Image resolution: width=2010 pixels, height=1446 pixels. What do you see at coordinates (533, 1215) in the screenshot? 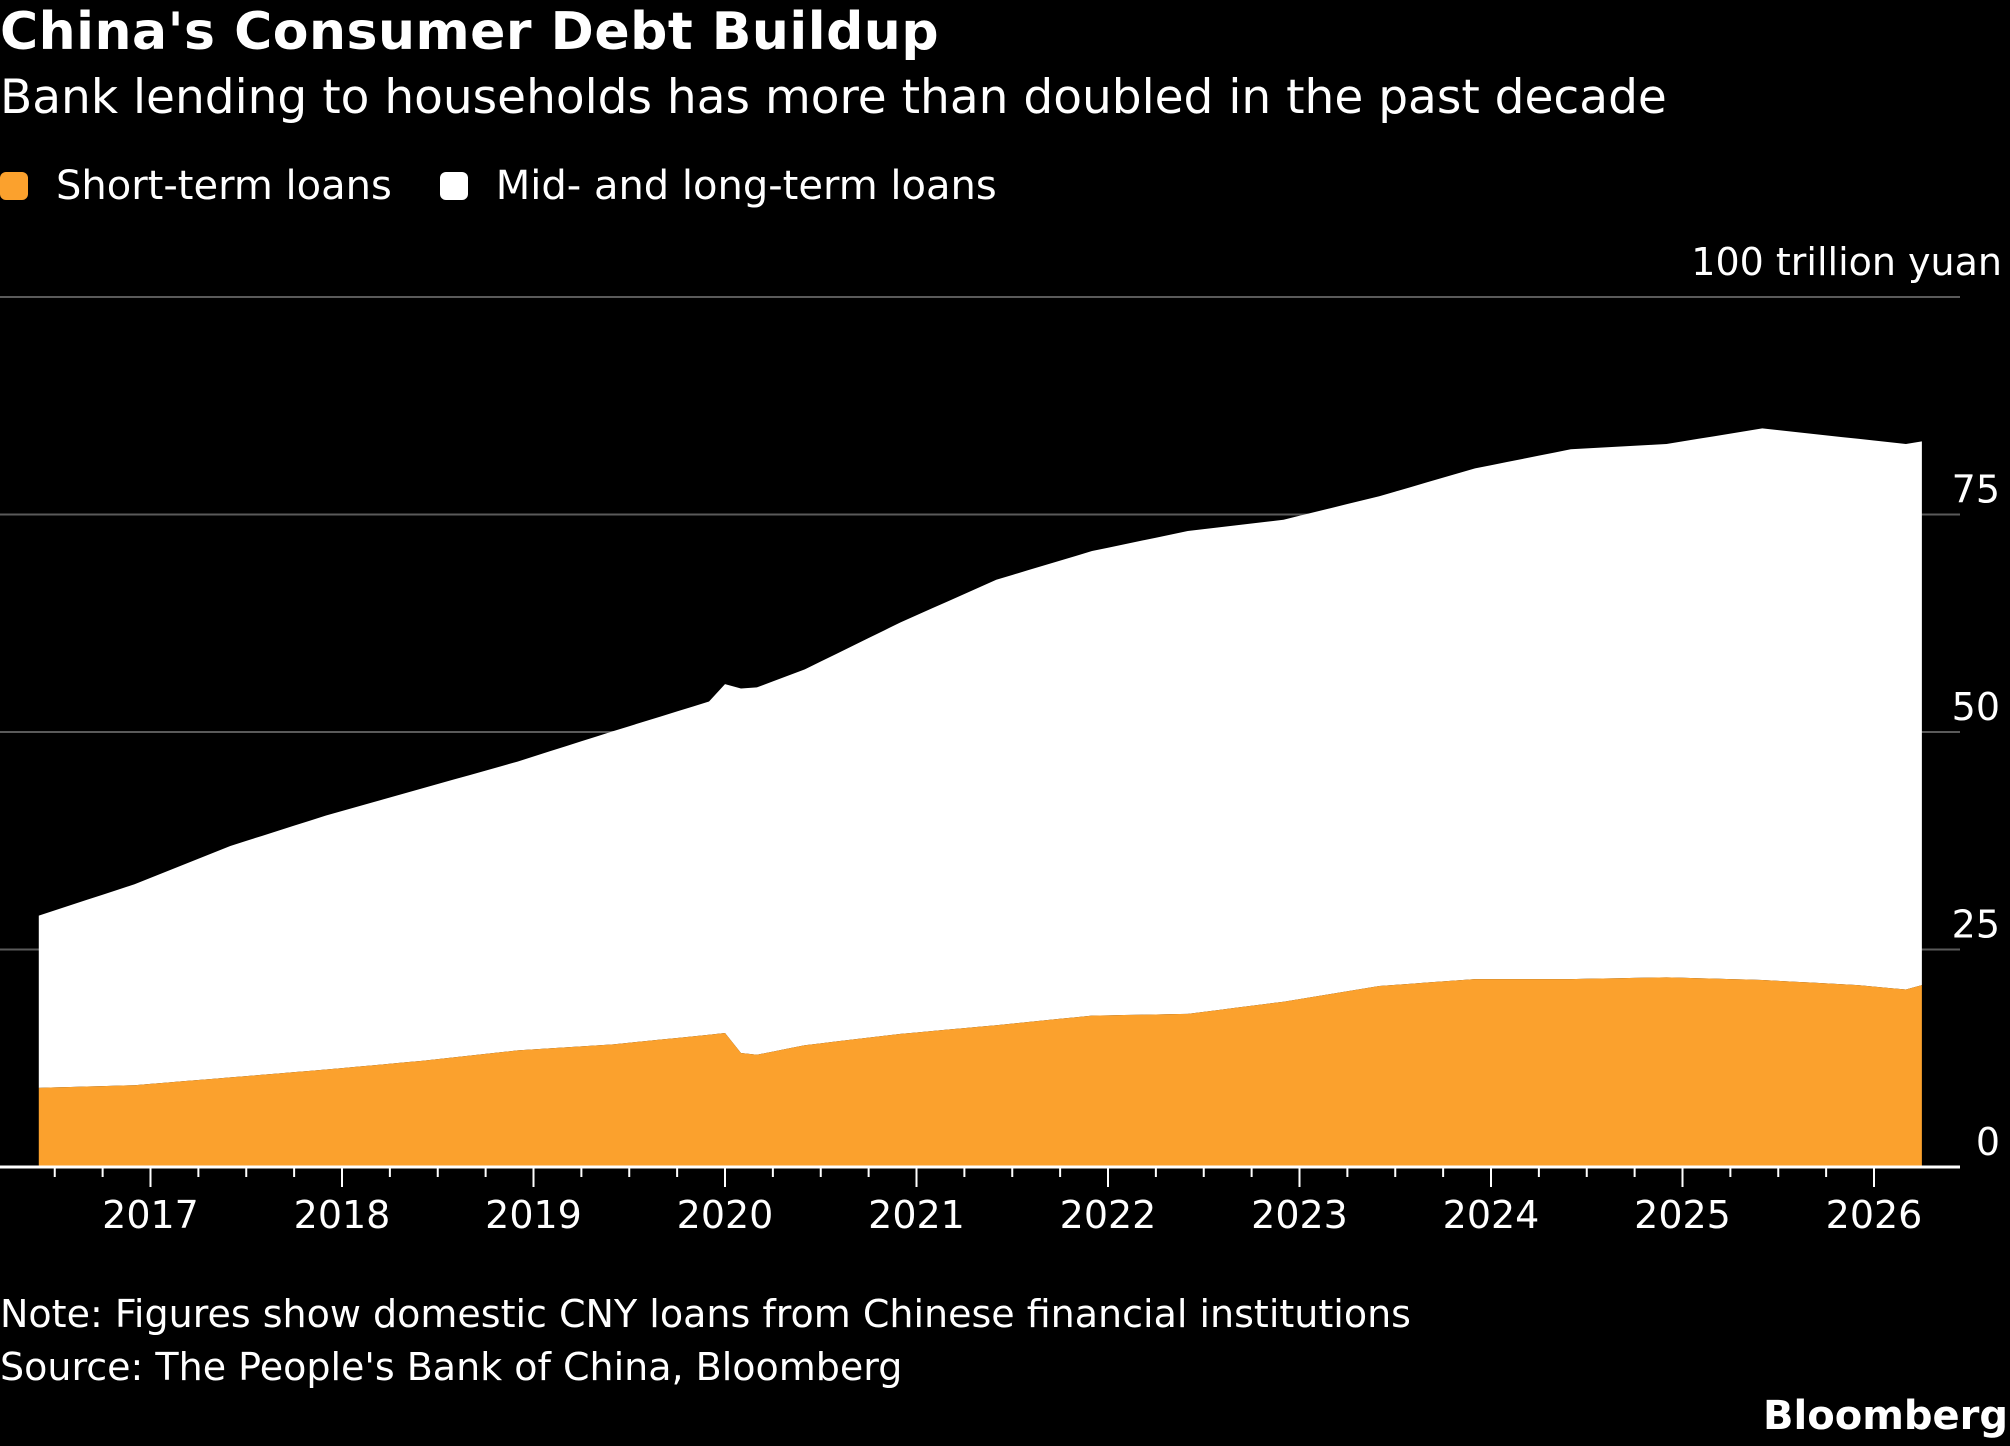
I see `x-tick-label: 2019` at bounding box center [533, 1215].